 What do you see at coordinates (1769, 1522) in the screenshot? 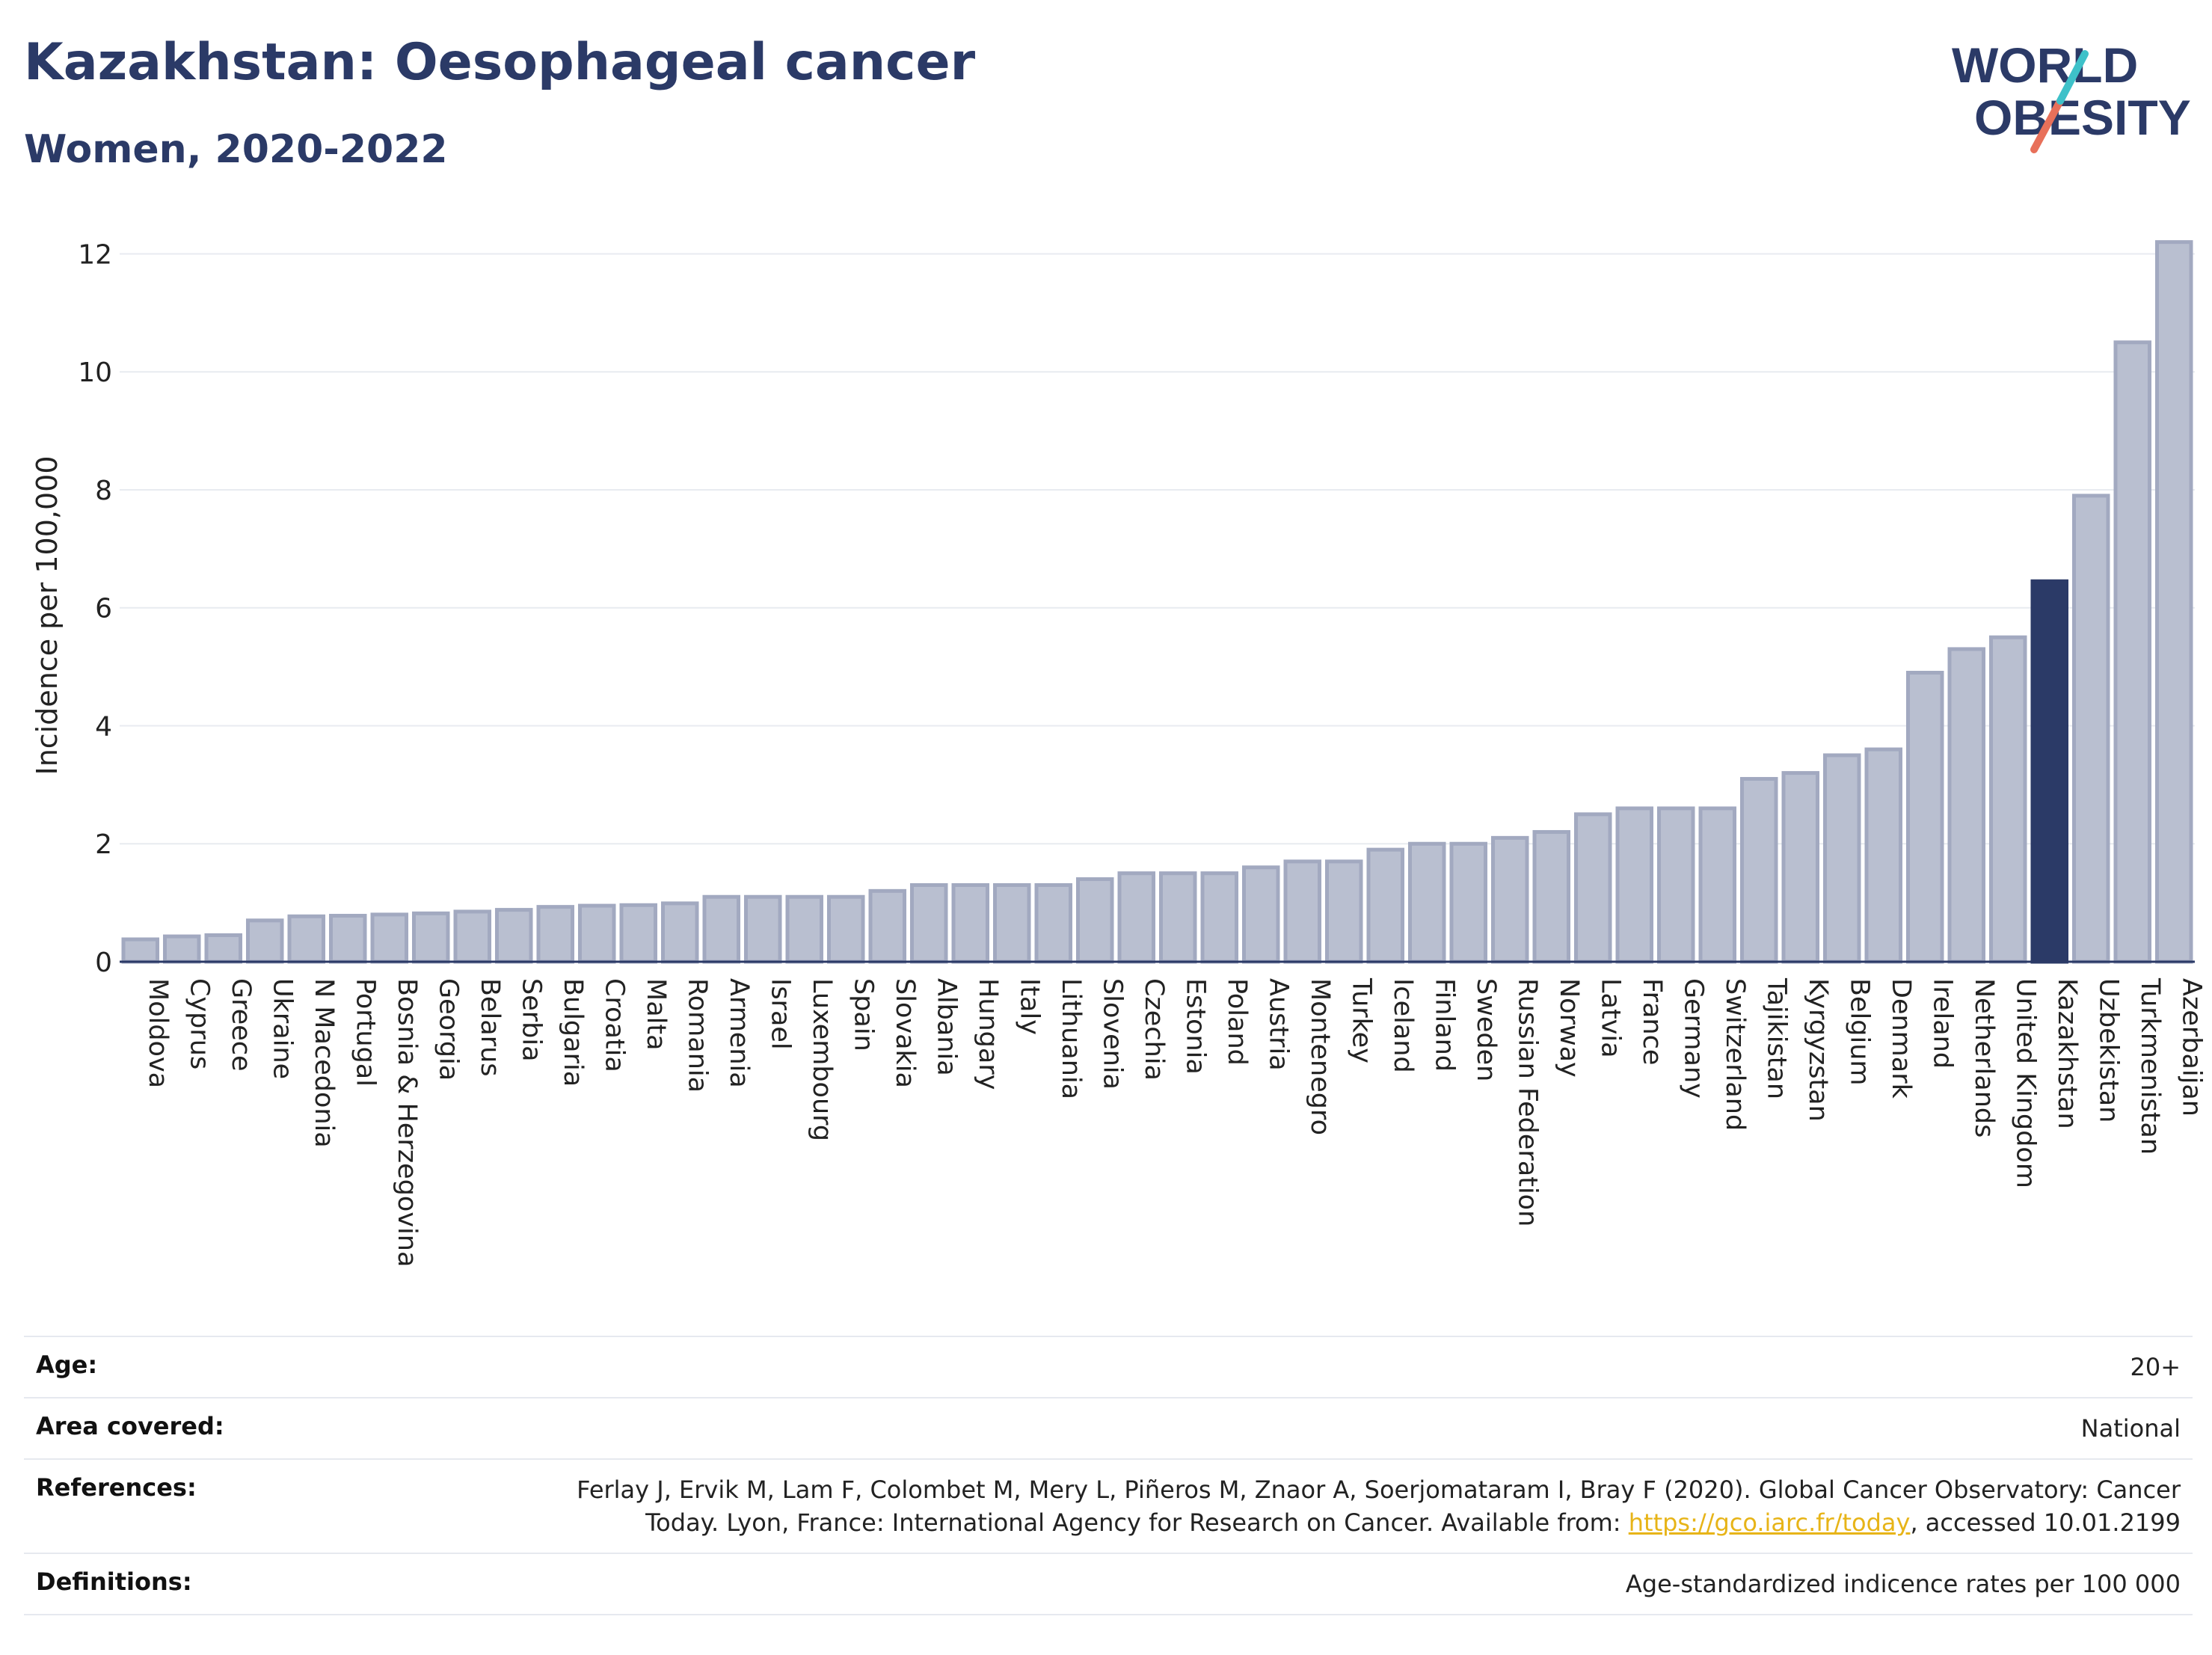
I see `references-link: https://gco.iarc.fr/today` at bounding box center [1769, 1522].